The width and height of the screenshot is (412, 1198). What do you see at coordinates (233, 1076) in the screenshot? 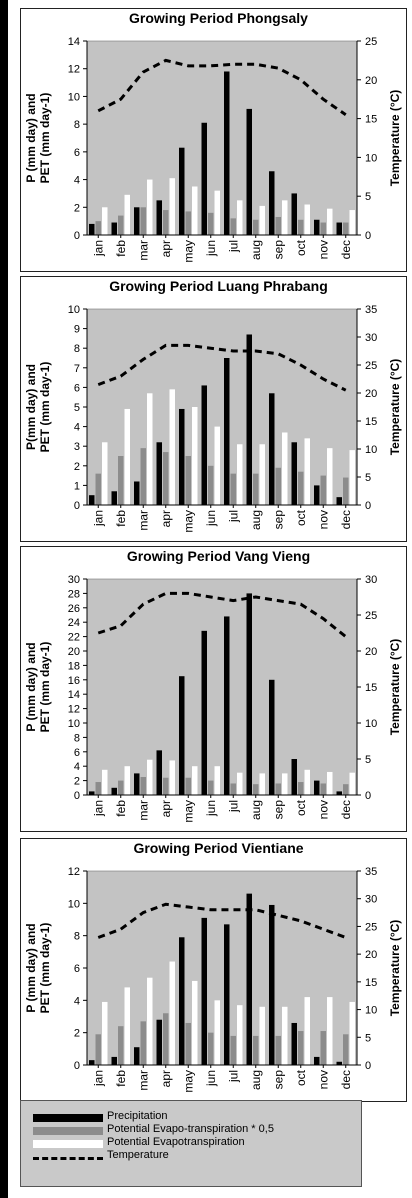
I see `x-tick-label: jul` at bounding box center [233, 1076].